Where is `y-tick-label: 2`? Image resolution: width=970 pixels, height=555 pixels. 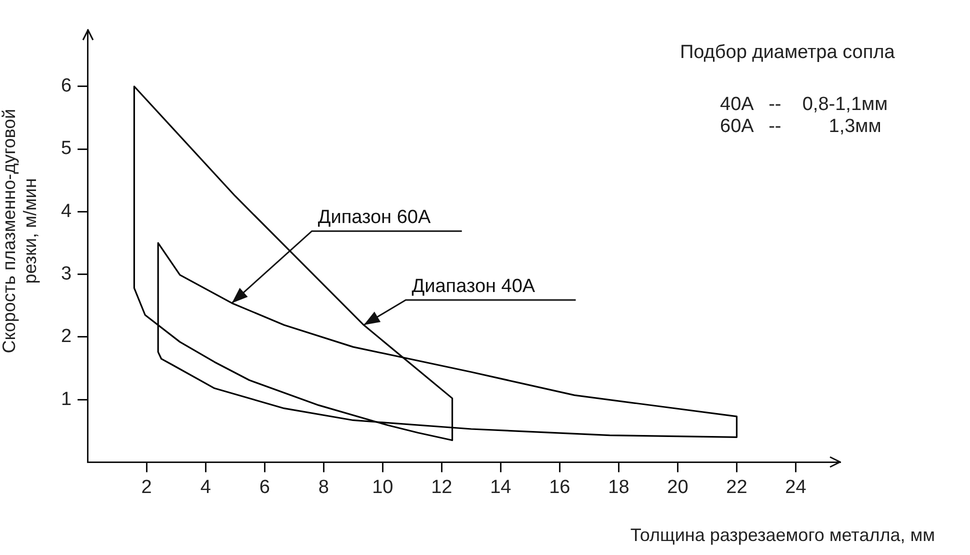 y-tick-label: 2 is located at coordinates (66, 337).